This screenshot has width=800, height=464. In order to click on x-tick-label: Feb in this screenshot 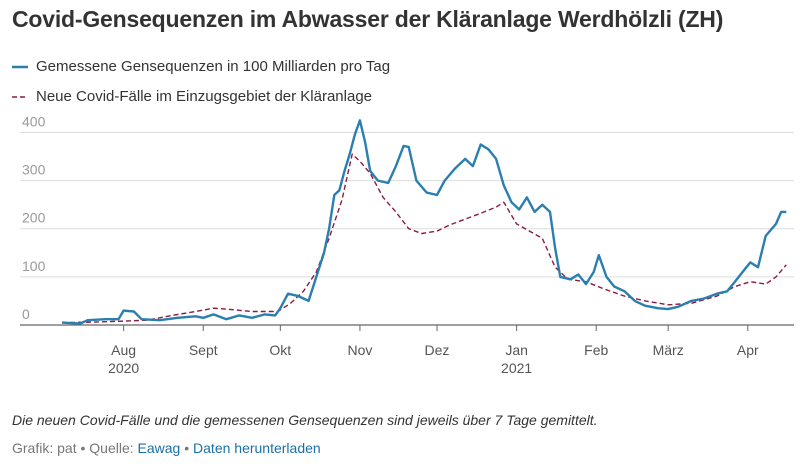, I will do `click(596, 350)`.